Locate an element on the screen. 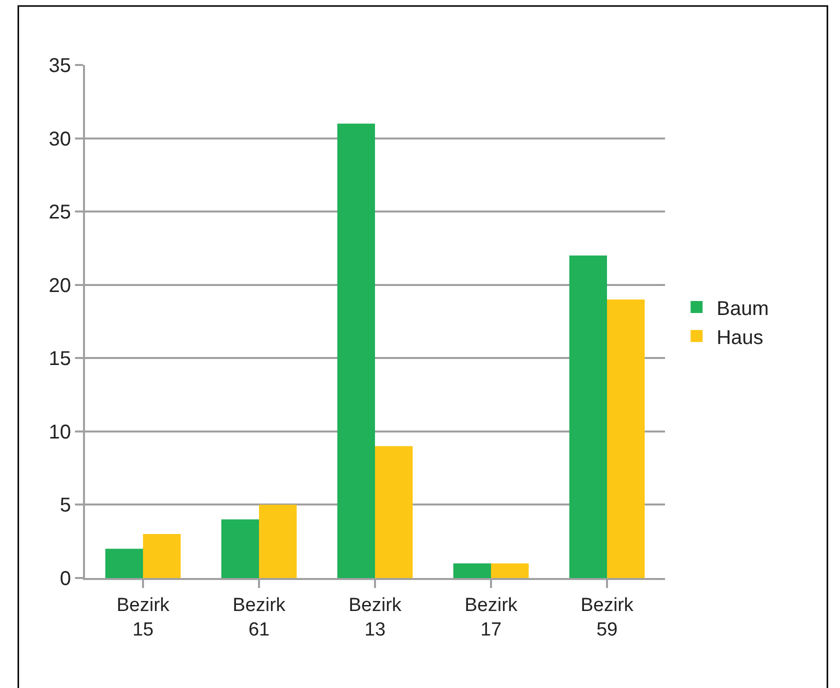 This screenshot has height=688, width=840. y-tick-label: 0 is located at coordinates (65, 579).